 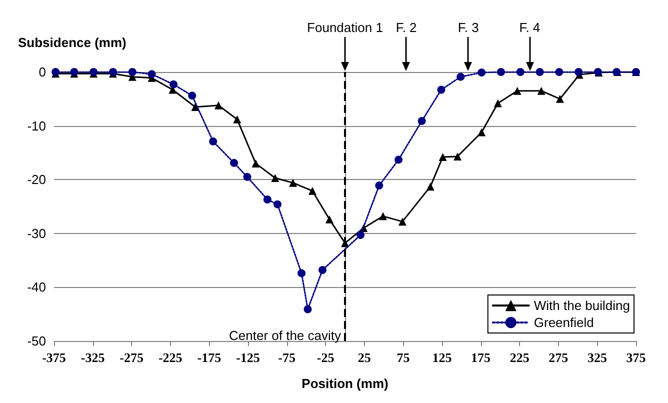 I want to click on ref-line-label: Foundation 1, so click(x=345, y=27).